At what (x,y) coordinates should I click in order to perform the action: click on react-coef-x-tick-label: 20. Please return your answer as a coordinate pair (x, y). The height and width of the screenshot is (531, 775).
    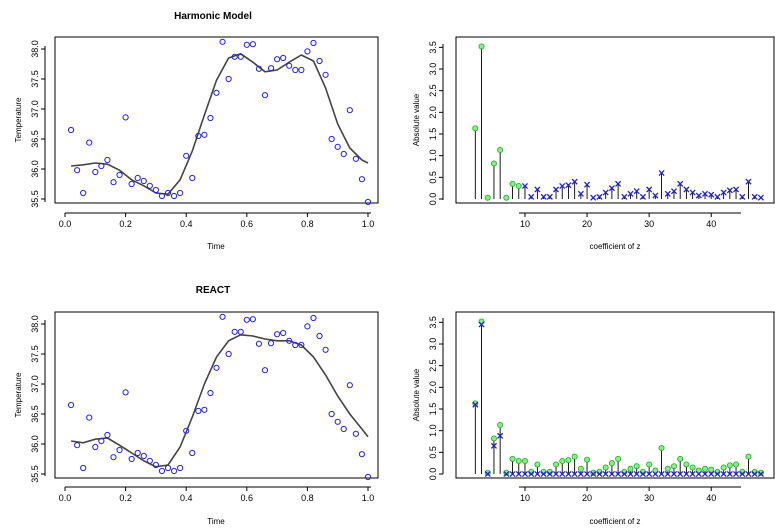
    Looking at the image, I should click on (587, 498).